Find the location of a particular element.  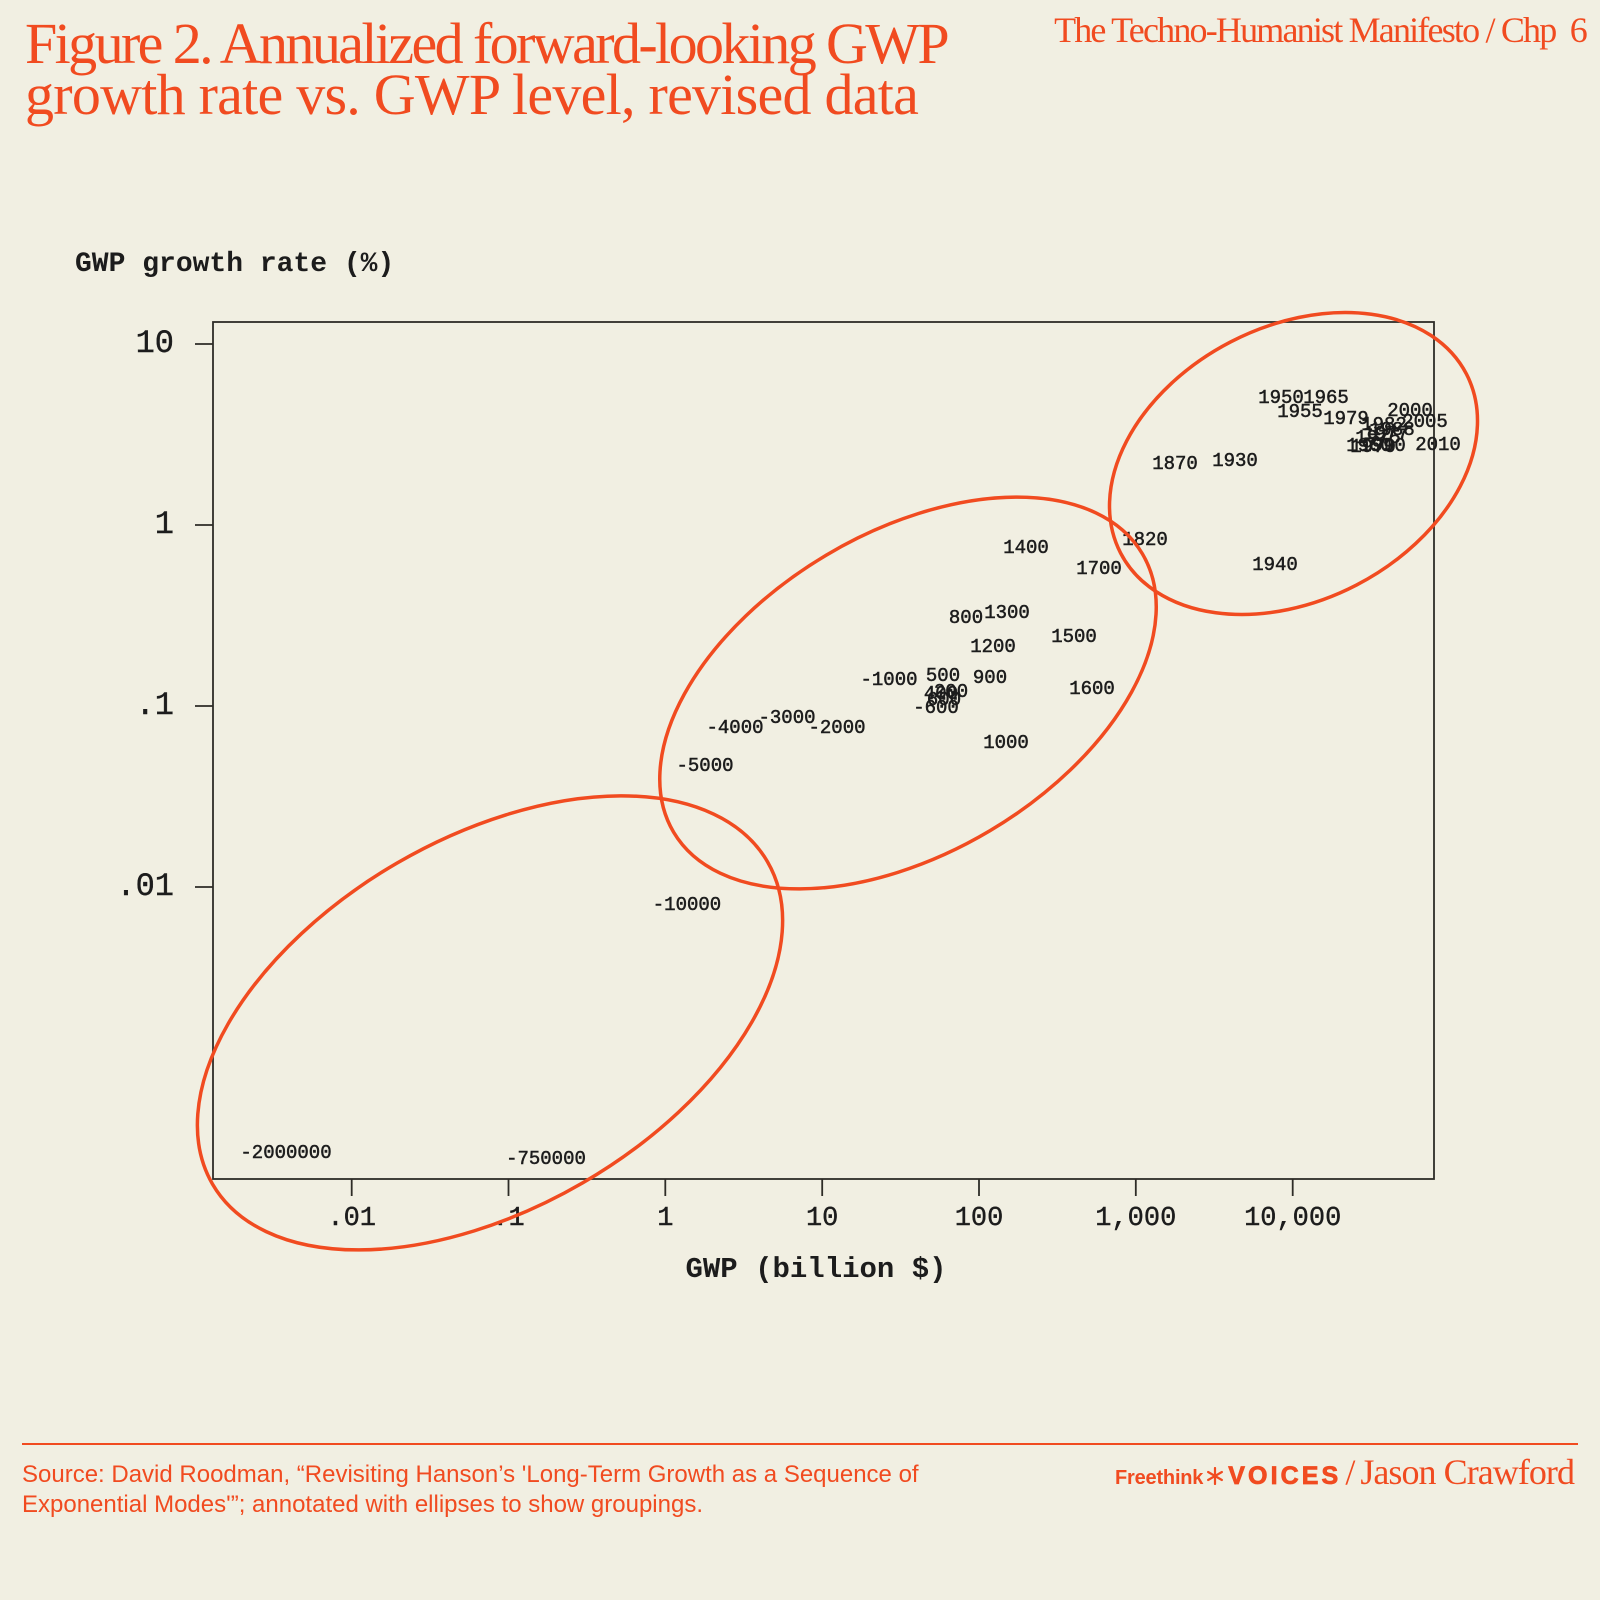

svg-text: 1930 is located at coordinates (1235, 461).